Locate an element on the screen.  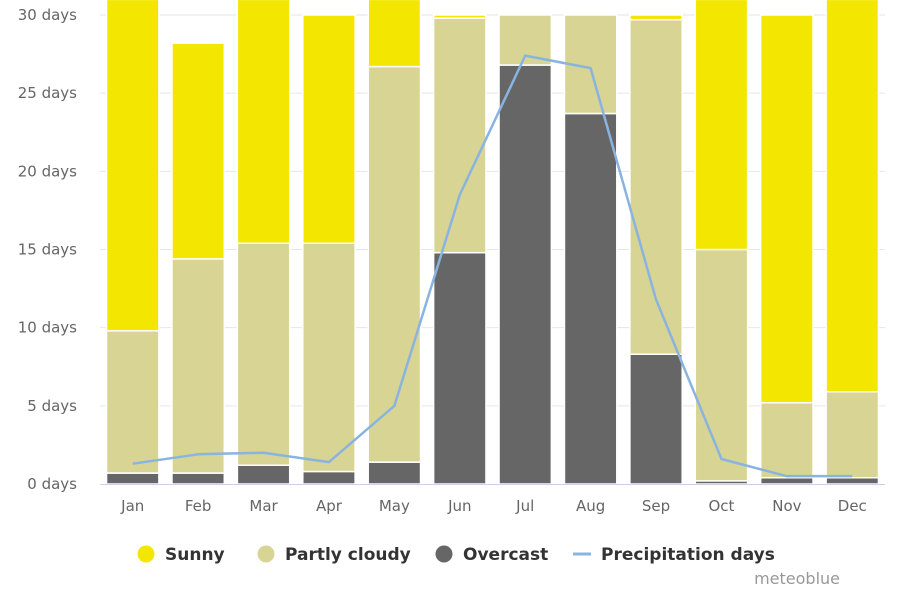
legend-label: Sunny is located at coordinates (195, 555).